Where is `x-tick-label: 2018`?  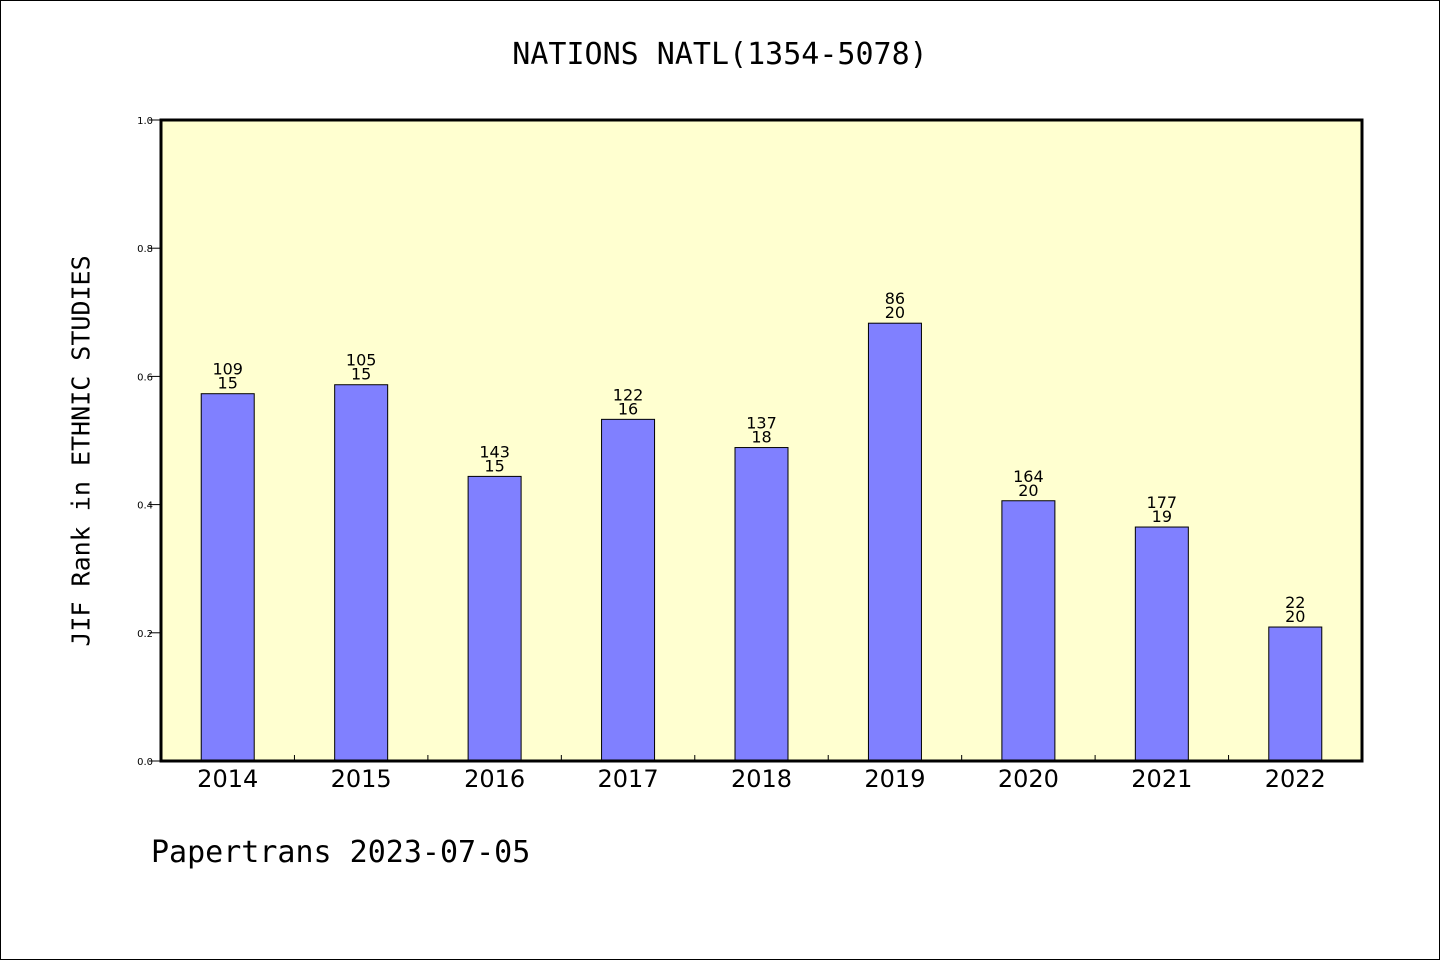 x-tick-label: 2018 is located at coordinates (761, 779).